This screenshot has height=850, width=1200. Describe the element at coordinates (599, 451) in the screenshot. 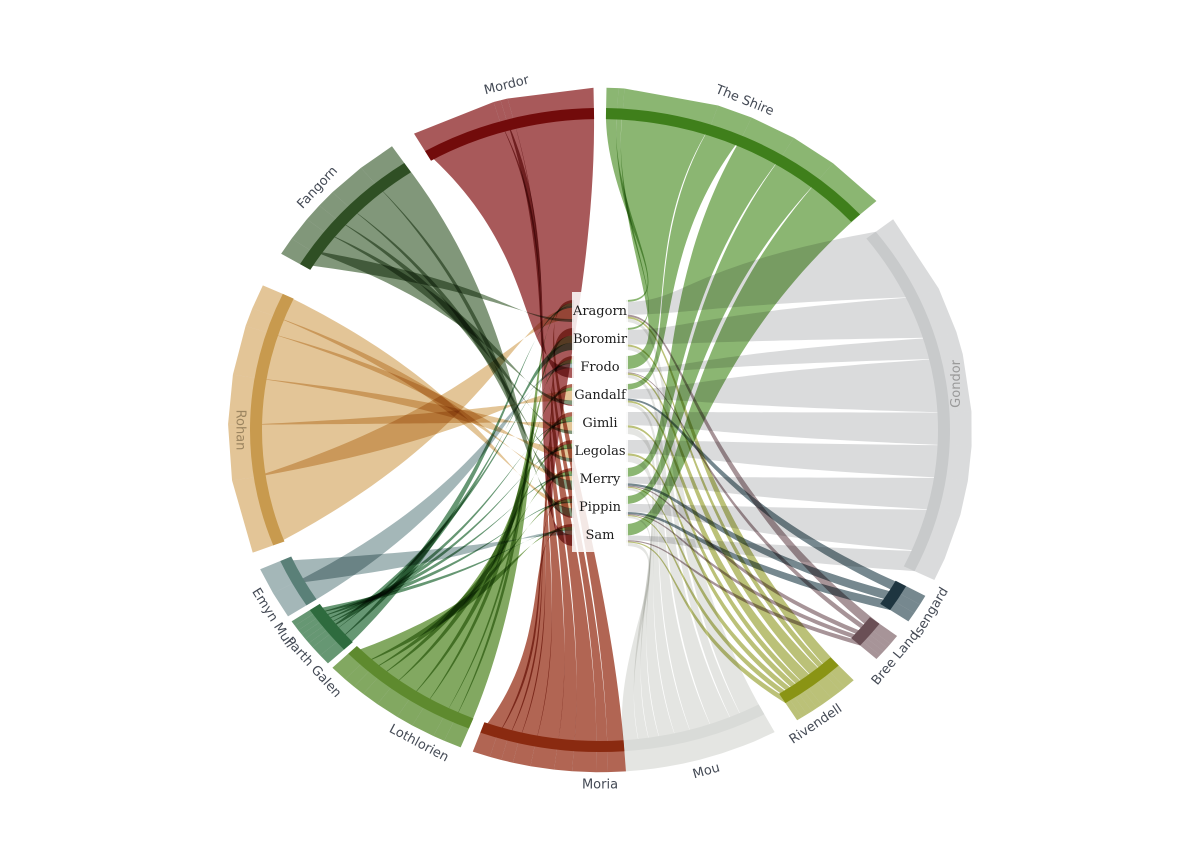

I see `character-legolas: Legolas` at that location.